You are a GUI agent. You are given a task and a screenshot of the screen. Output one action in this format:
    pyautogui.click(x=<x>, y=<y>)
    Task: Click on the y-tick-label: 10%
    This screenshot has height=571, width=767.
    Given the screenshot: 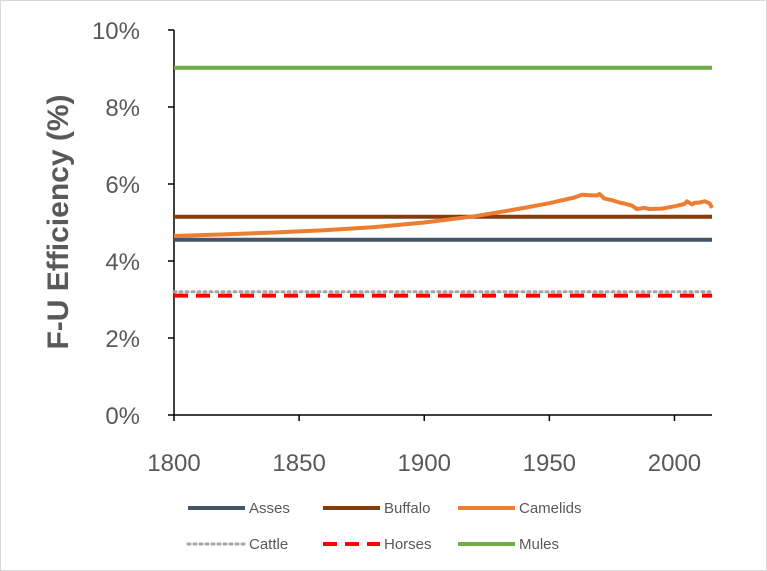 What is the action you would take?
    pyautogui.click(x=116, y=31)
    